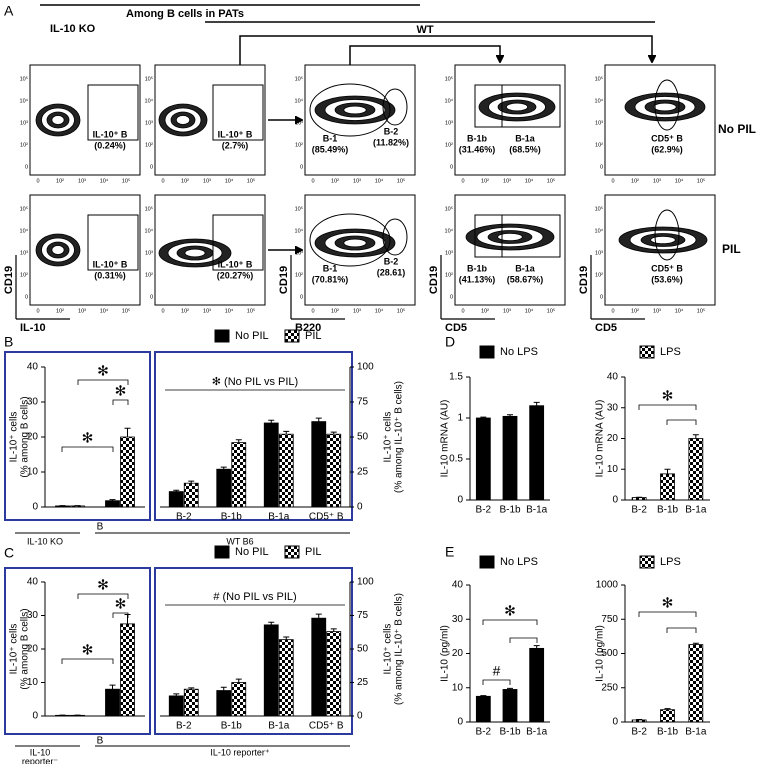 The height and width of the screenshot is (764, 757). I want to click on gate-label: B-1a, so click(525, 138).